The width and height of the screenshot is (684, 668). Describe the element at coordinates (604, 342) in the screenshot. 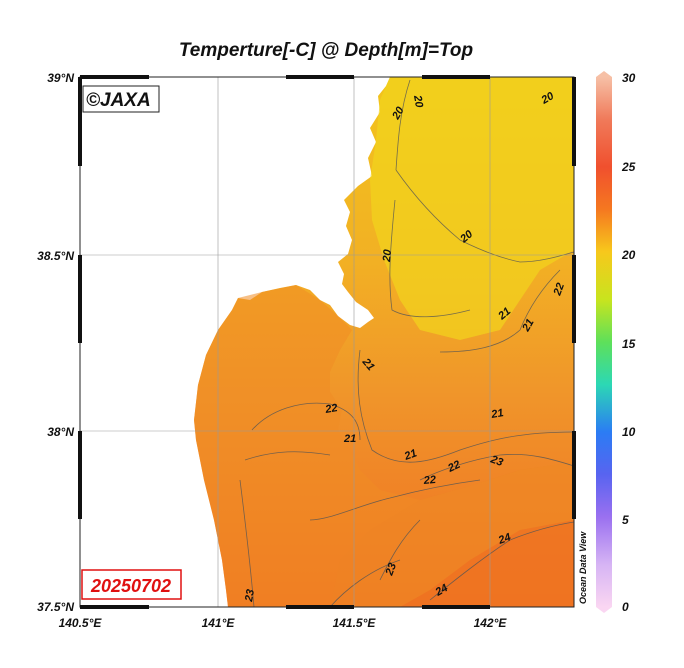

I see `colorbar-scale` at that location.